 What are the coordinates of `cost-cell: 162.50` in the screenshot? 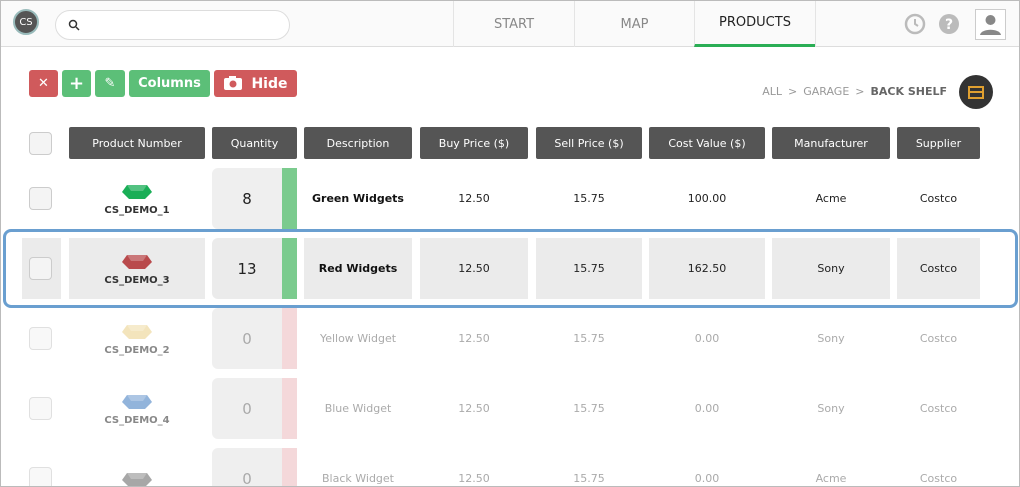 It's located at (707, 268).